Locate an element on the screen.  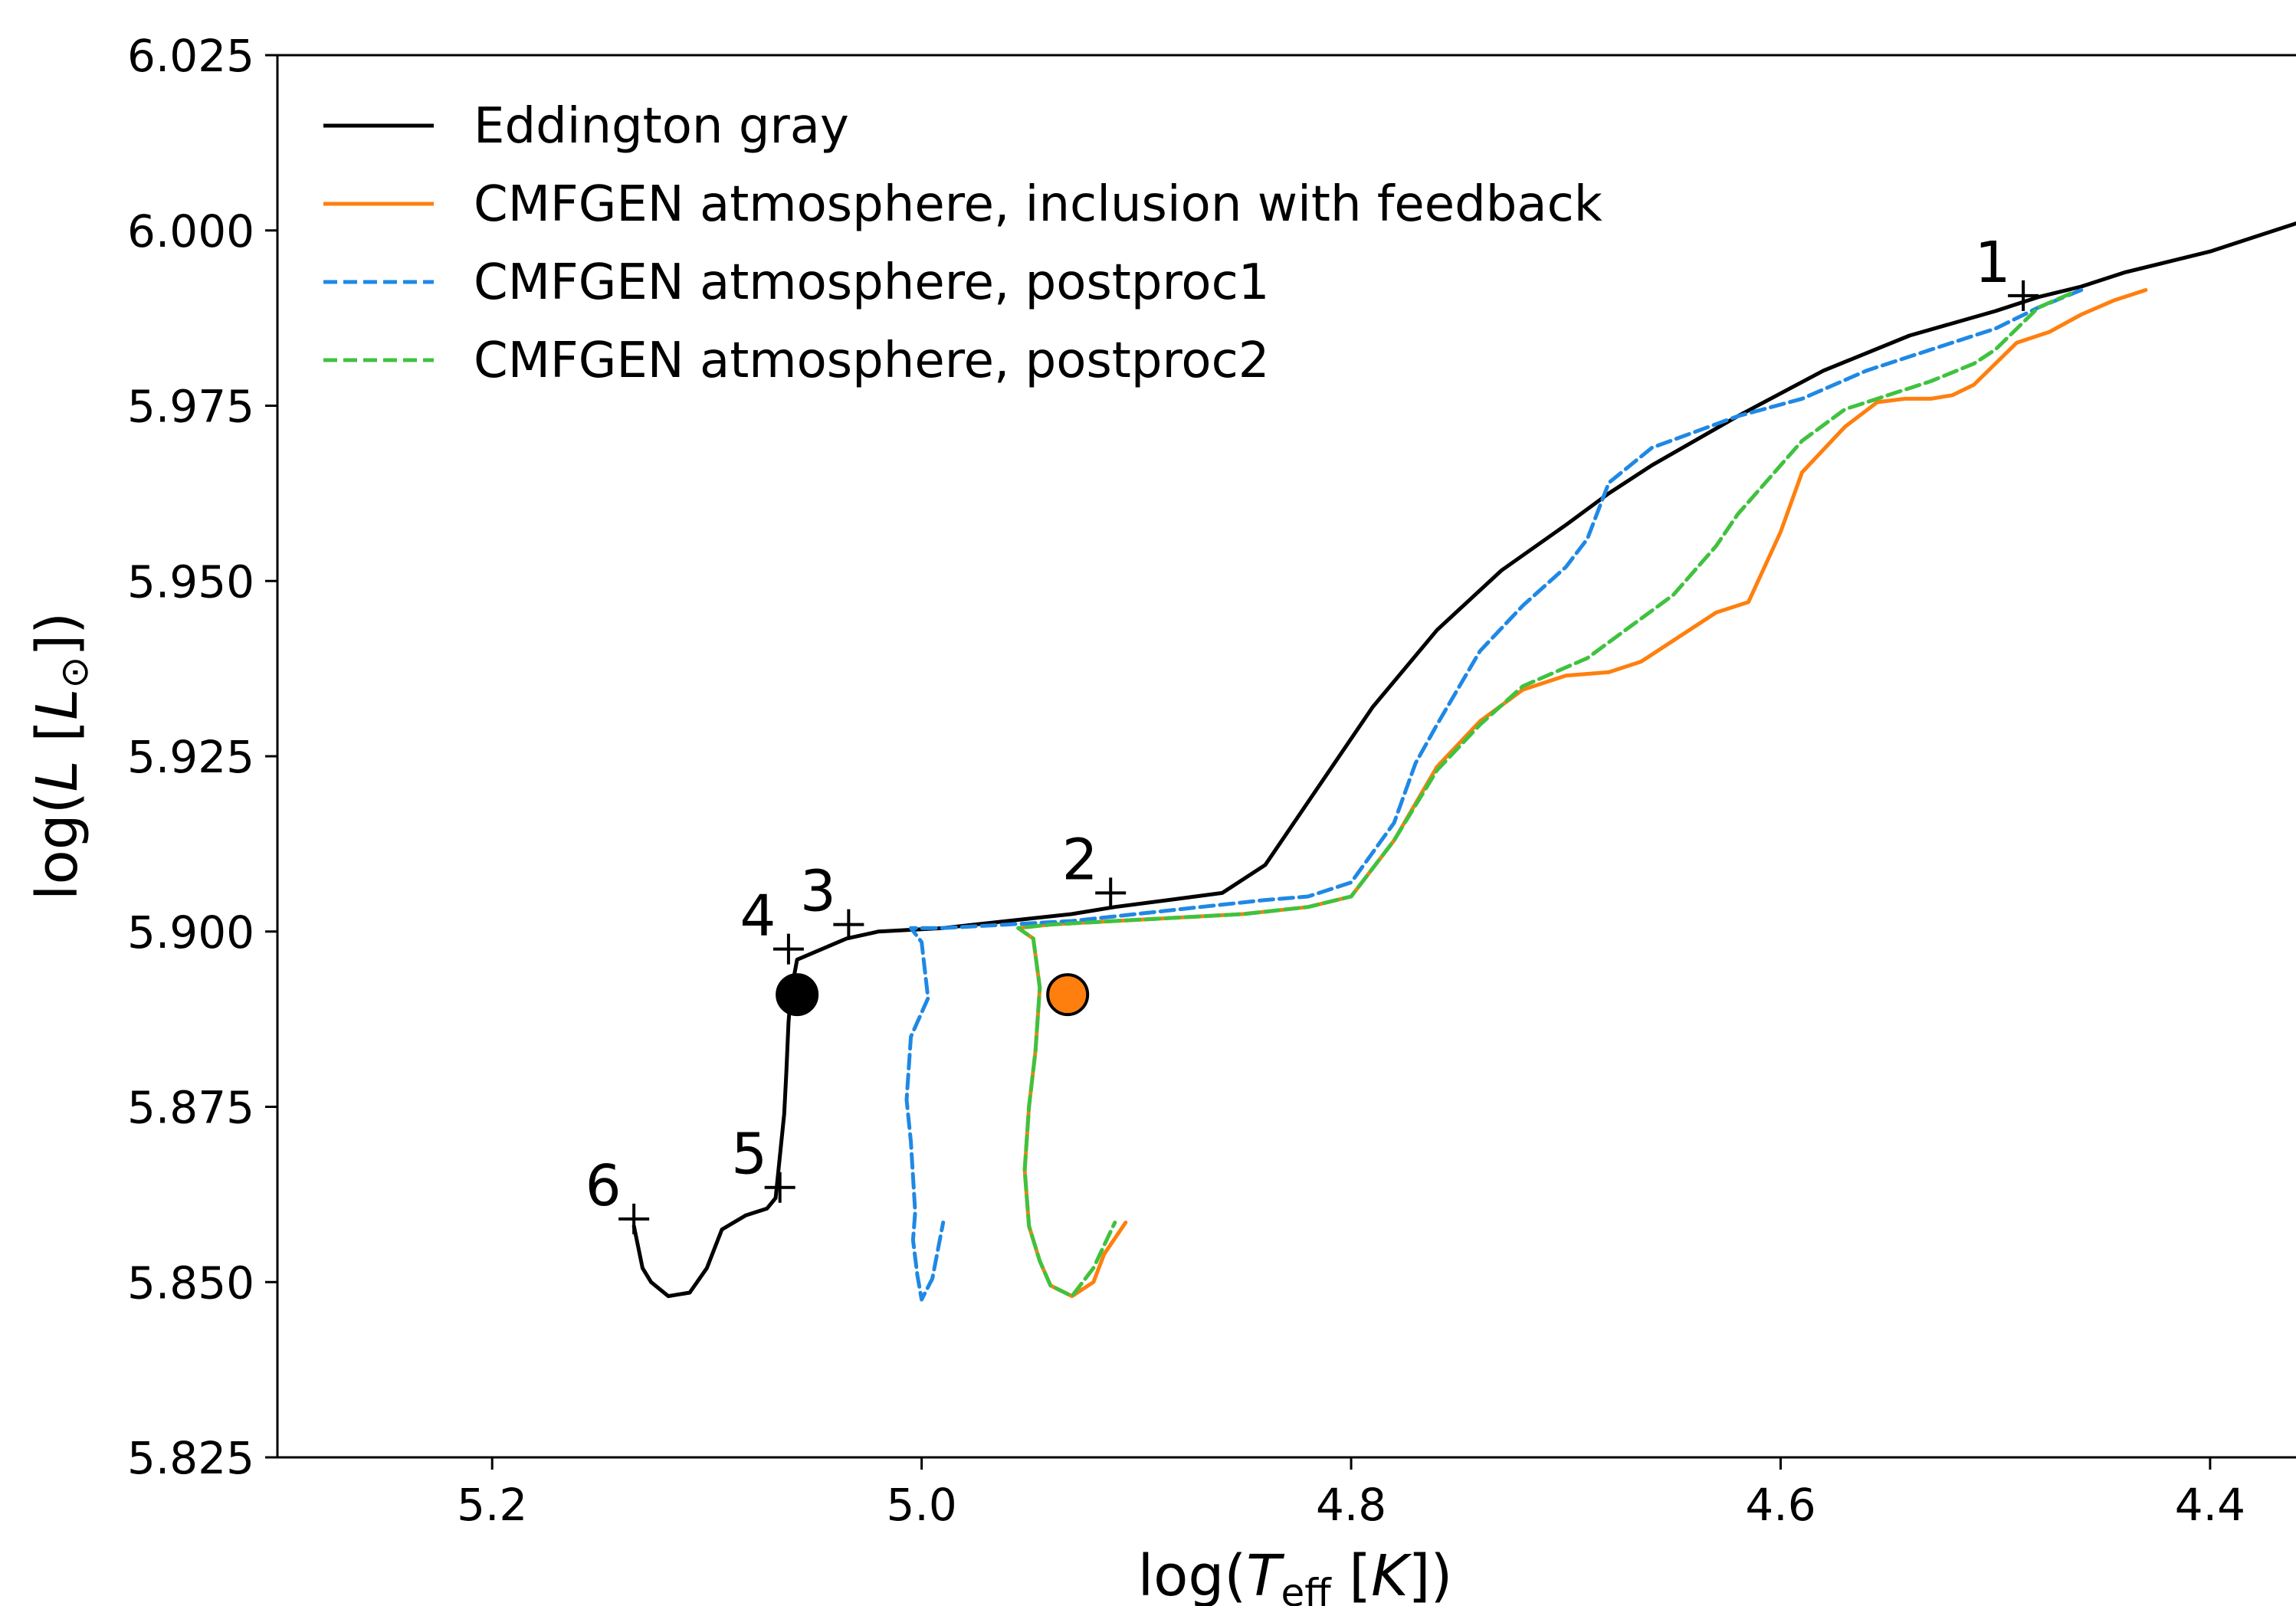
y-tick-label: 5.875 is located at coordinates (190, 1108).